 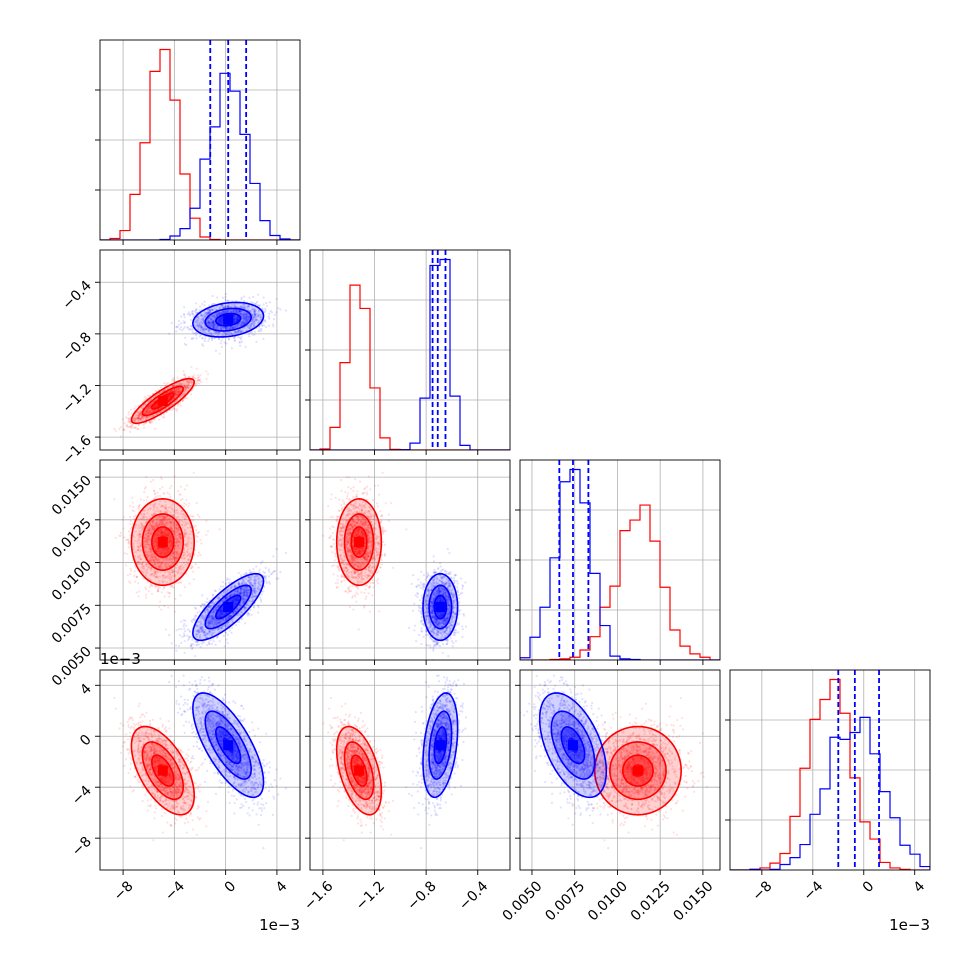 I want to click on panel-p2-p2, so click(x=407, y=352).